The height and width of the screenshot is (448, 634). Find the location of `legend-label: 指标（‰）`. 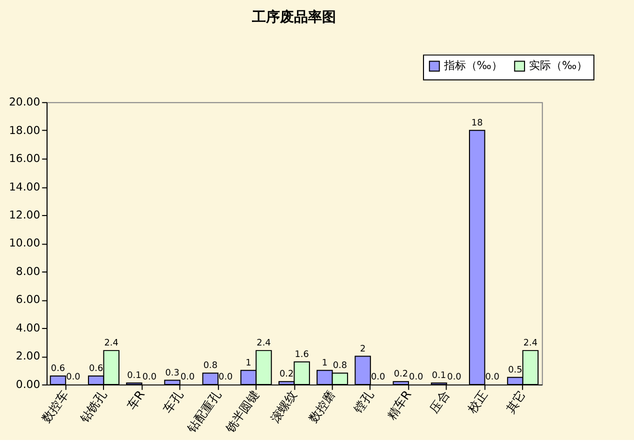

legend-label: 指标（‰） is located at coordinates (472, 65).